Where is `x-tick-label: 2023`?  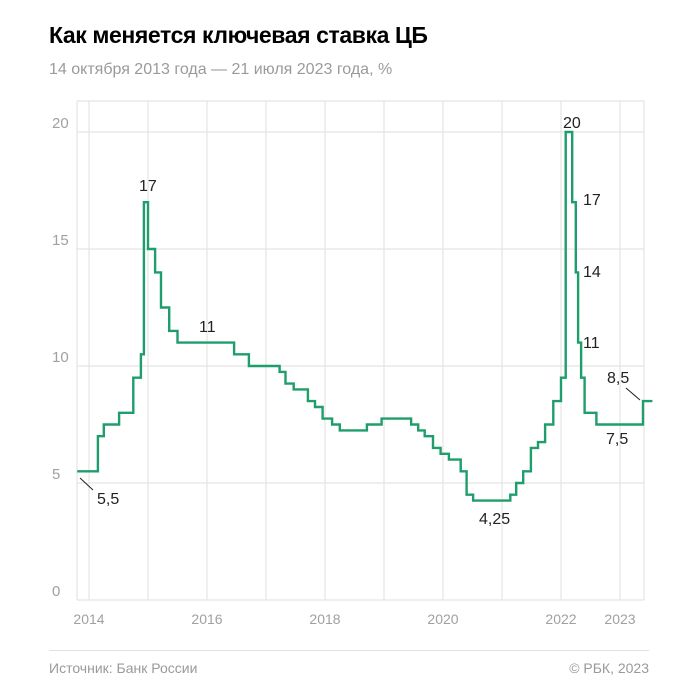 x-tick-label: 2023 is located at coordinates (619, 619).